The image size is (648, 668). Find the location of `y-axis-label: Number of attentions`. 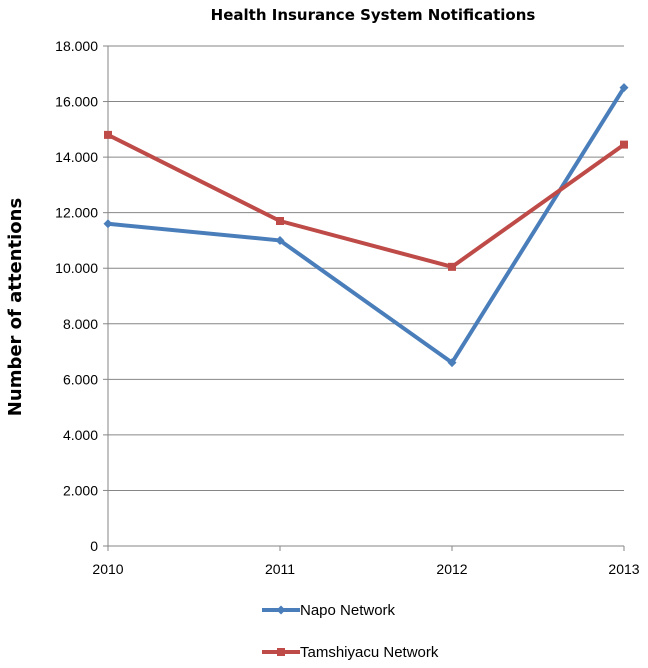

y-axis-label: Number of attentions is located at coordinates (15, 307).